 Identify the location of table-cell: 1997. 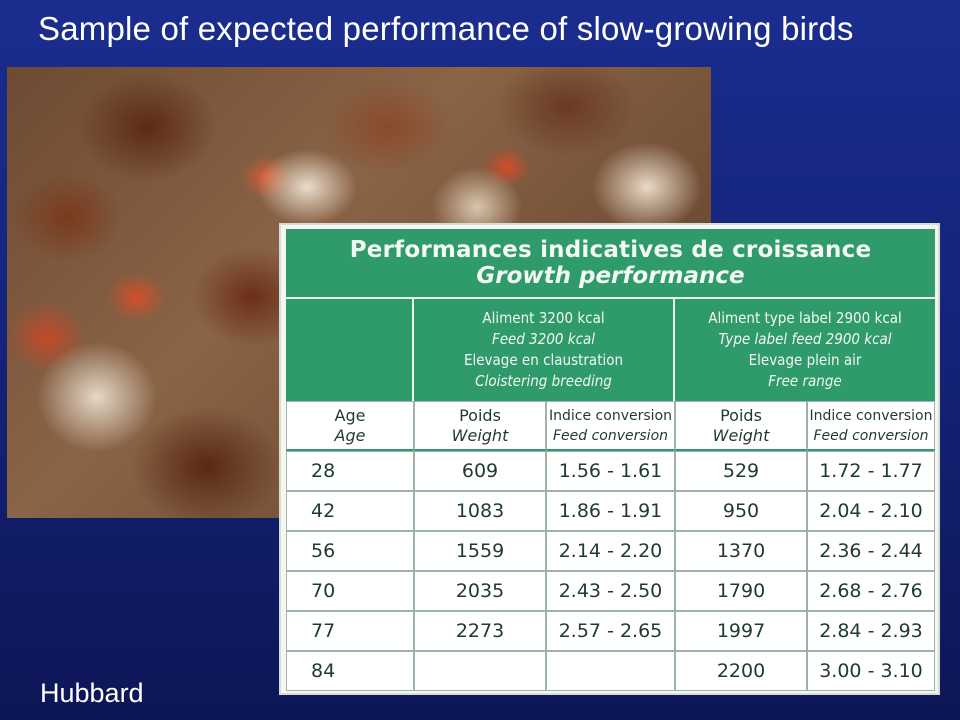
(741, 631).